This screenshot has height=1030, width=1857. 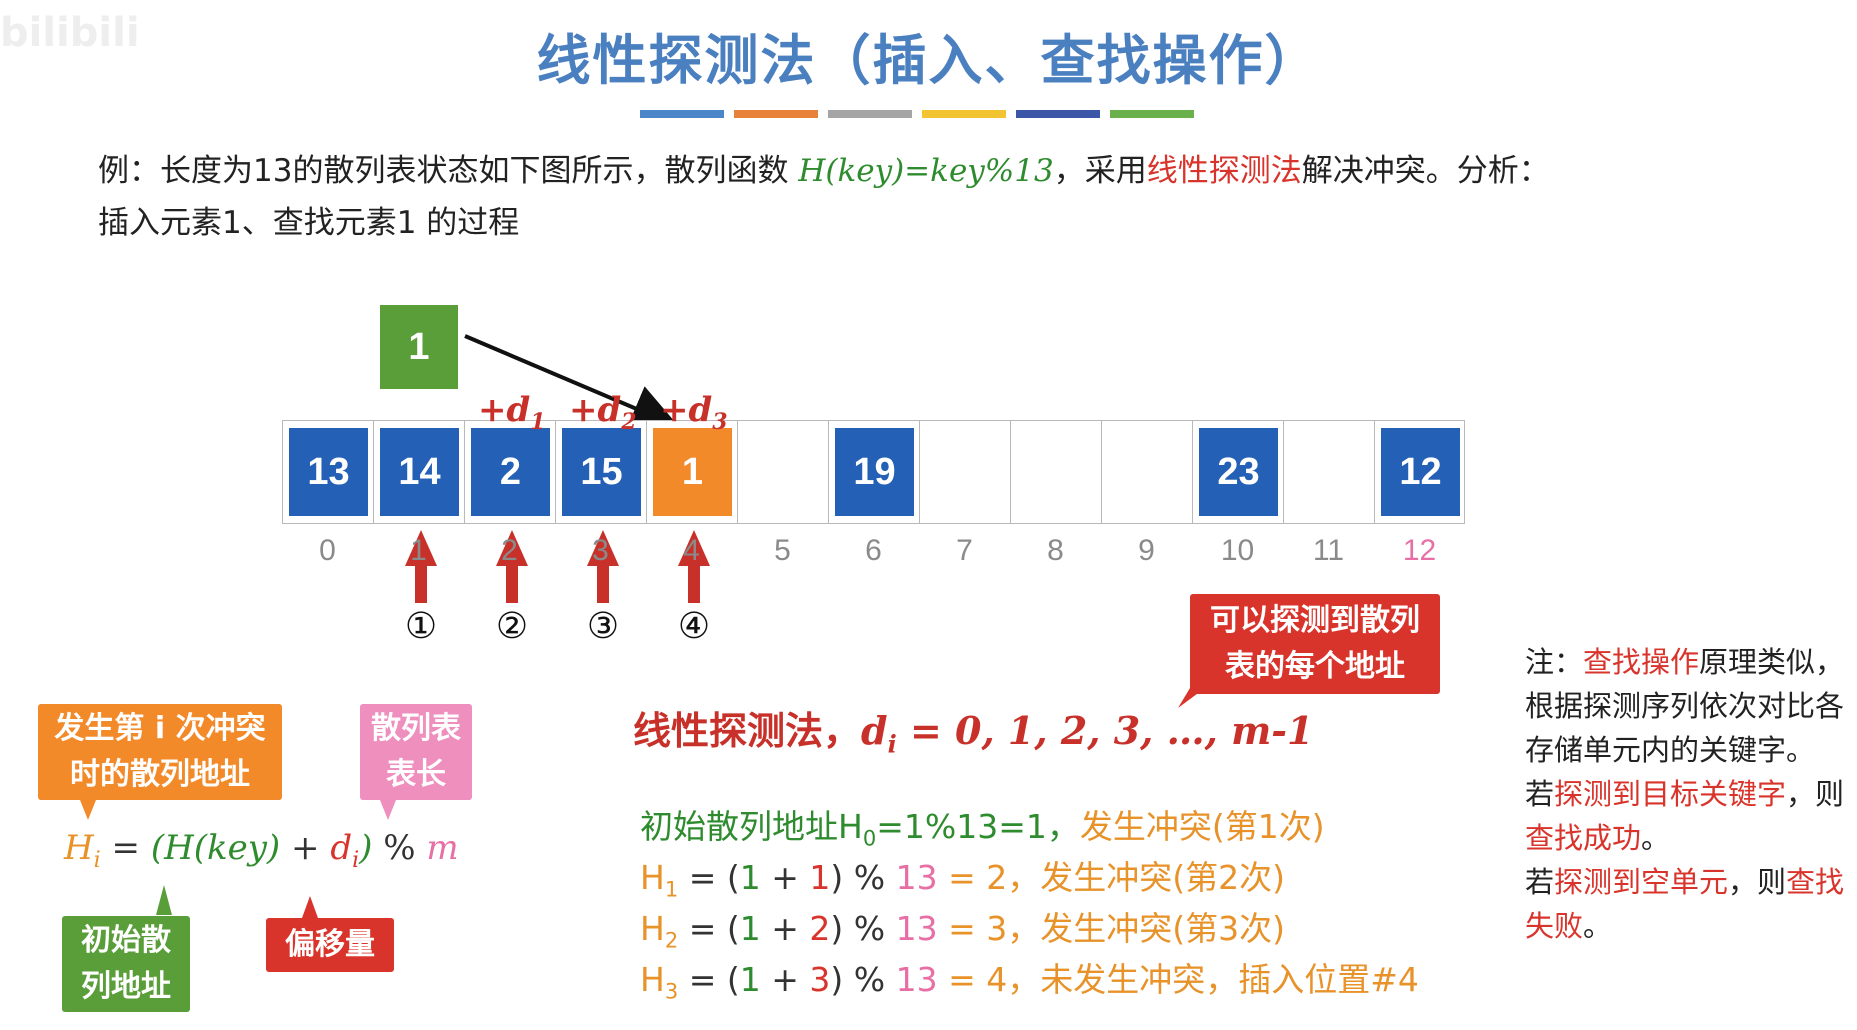 What do you see at coordinates (694, 412) in the screenshot?
I see `offset-label-d3: +d3` at bounding box center [694, 412].